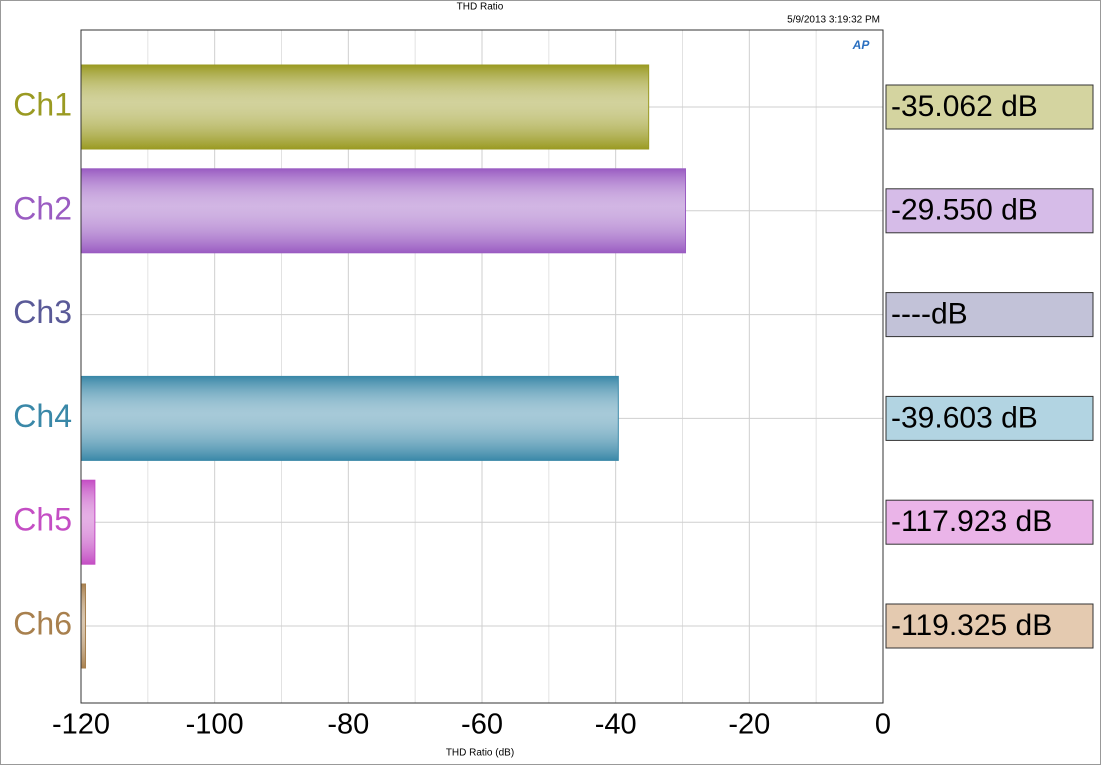  What do you see at coordinates (42, 416) in the screenshot?
I see `category-label: Ch4` at bounding box center [42, 416].